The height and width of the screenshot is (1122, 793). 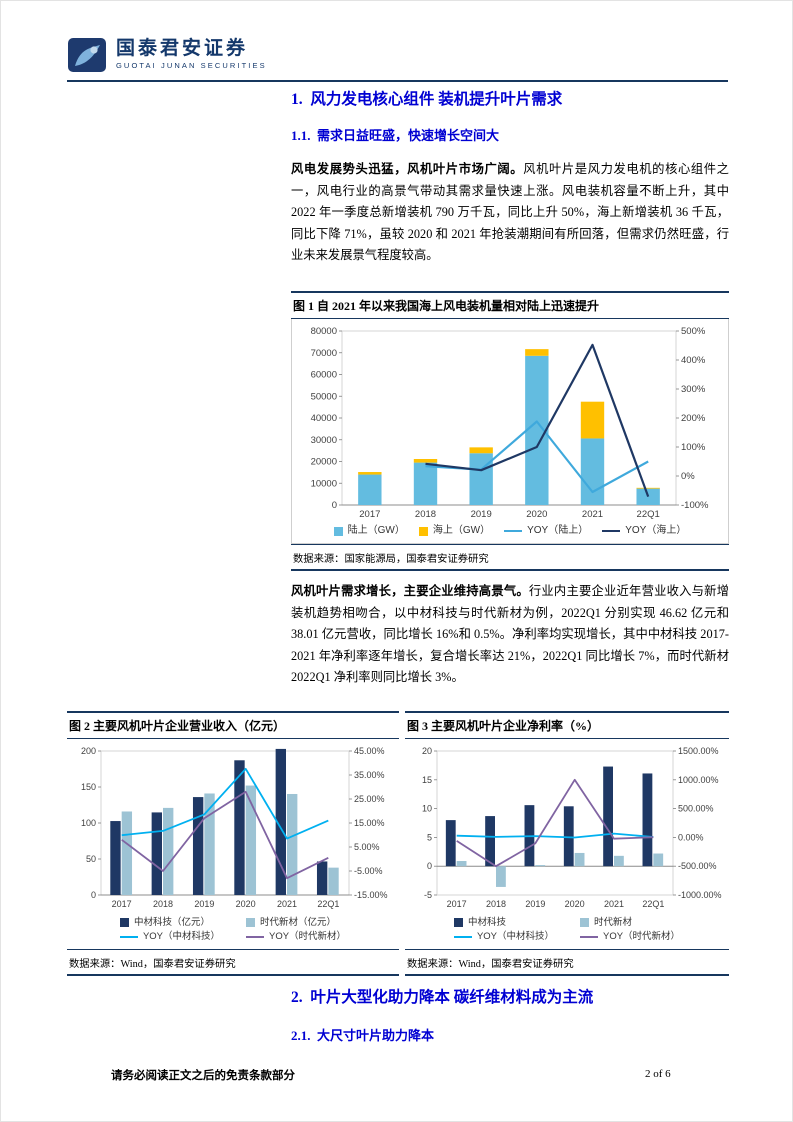 I want to click on svg-text: 5, so click(x=429, y=837).